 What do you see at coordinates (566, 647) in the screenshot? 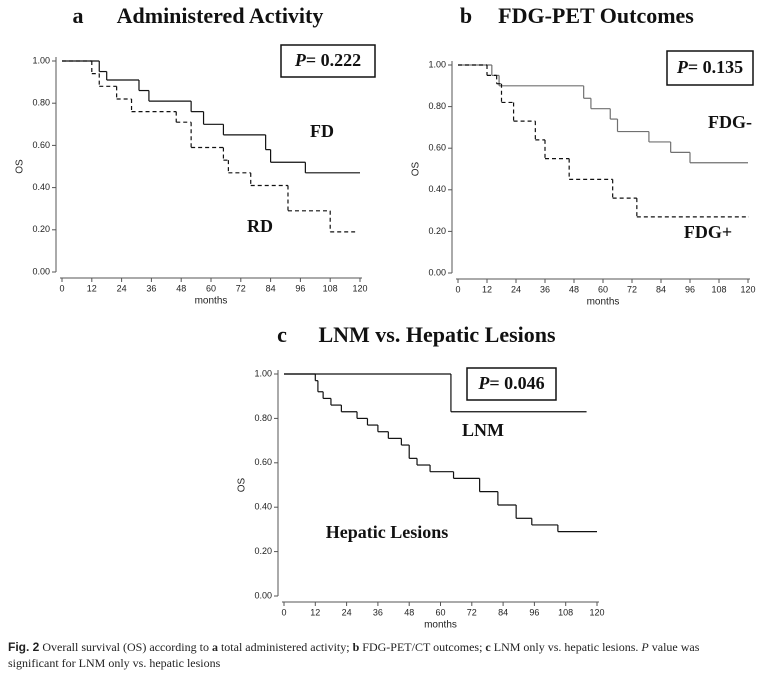
I see `caption-run: LNM only vs. hepatic lesions.` at bounding box center [566, 647].